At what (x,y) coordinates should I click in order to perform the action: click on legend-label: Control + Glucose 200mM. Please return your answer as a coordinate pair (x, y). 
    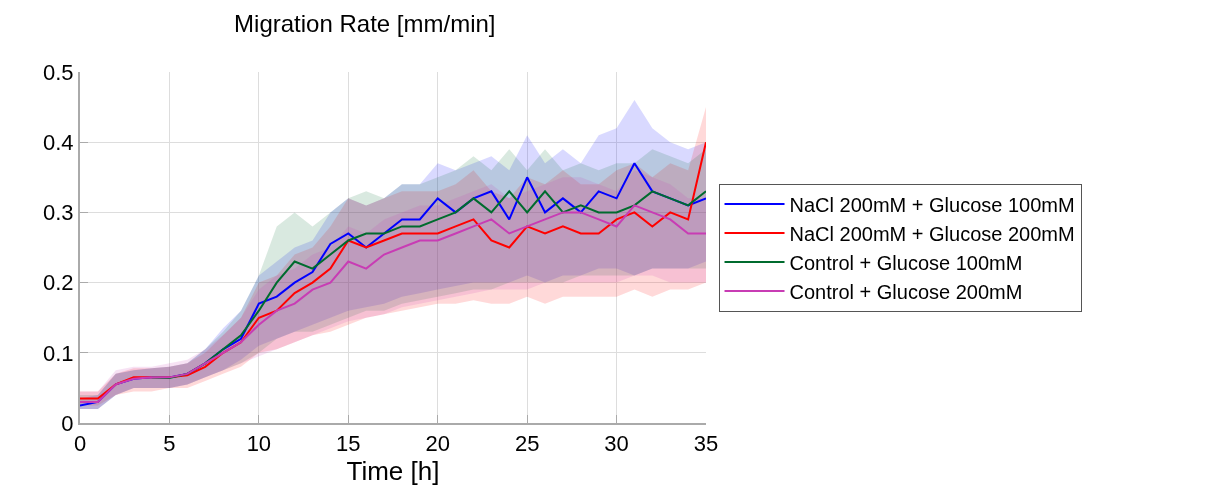
    Looking at the image, I should click on (906, 291).